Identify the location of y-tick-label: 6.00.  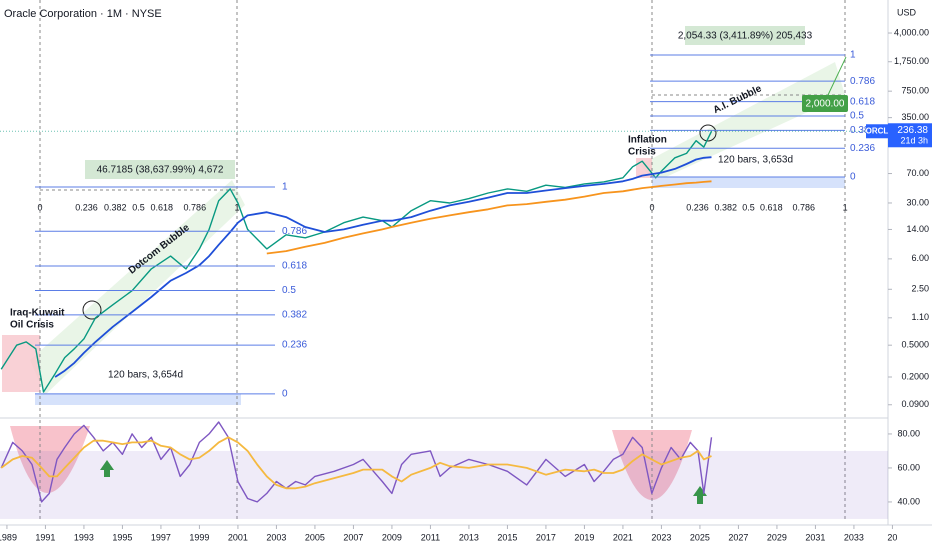
(920, 258).